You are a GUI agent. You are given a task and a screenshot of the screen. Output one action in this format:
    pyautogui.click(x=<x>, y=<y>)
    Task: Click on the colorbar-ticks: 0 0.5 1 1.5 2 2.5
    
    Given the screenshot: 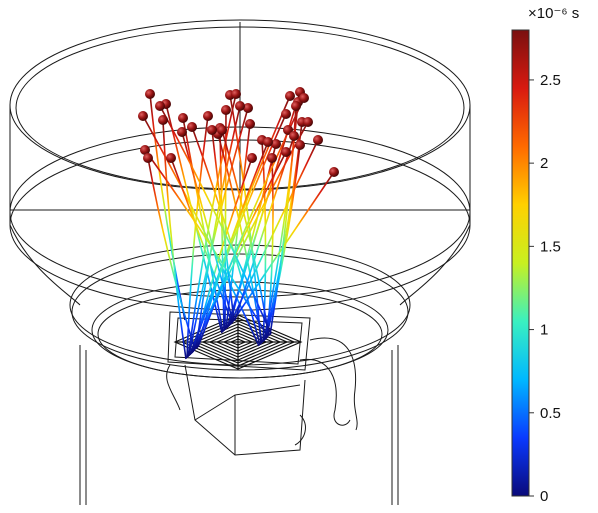 What is the action you would take?
    pyautogui.click(x=545, y=288)
    